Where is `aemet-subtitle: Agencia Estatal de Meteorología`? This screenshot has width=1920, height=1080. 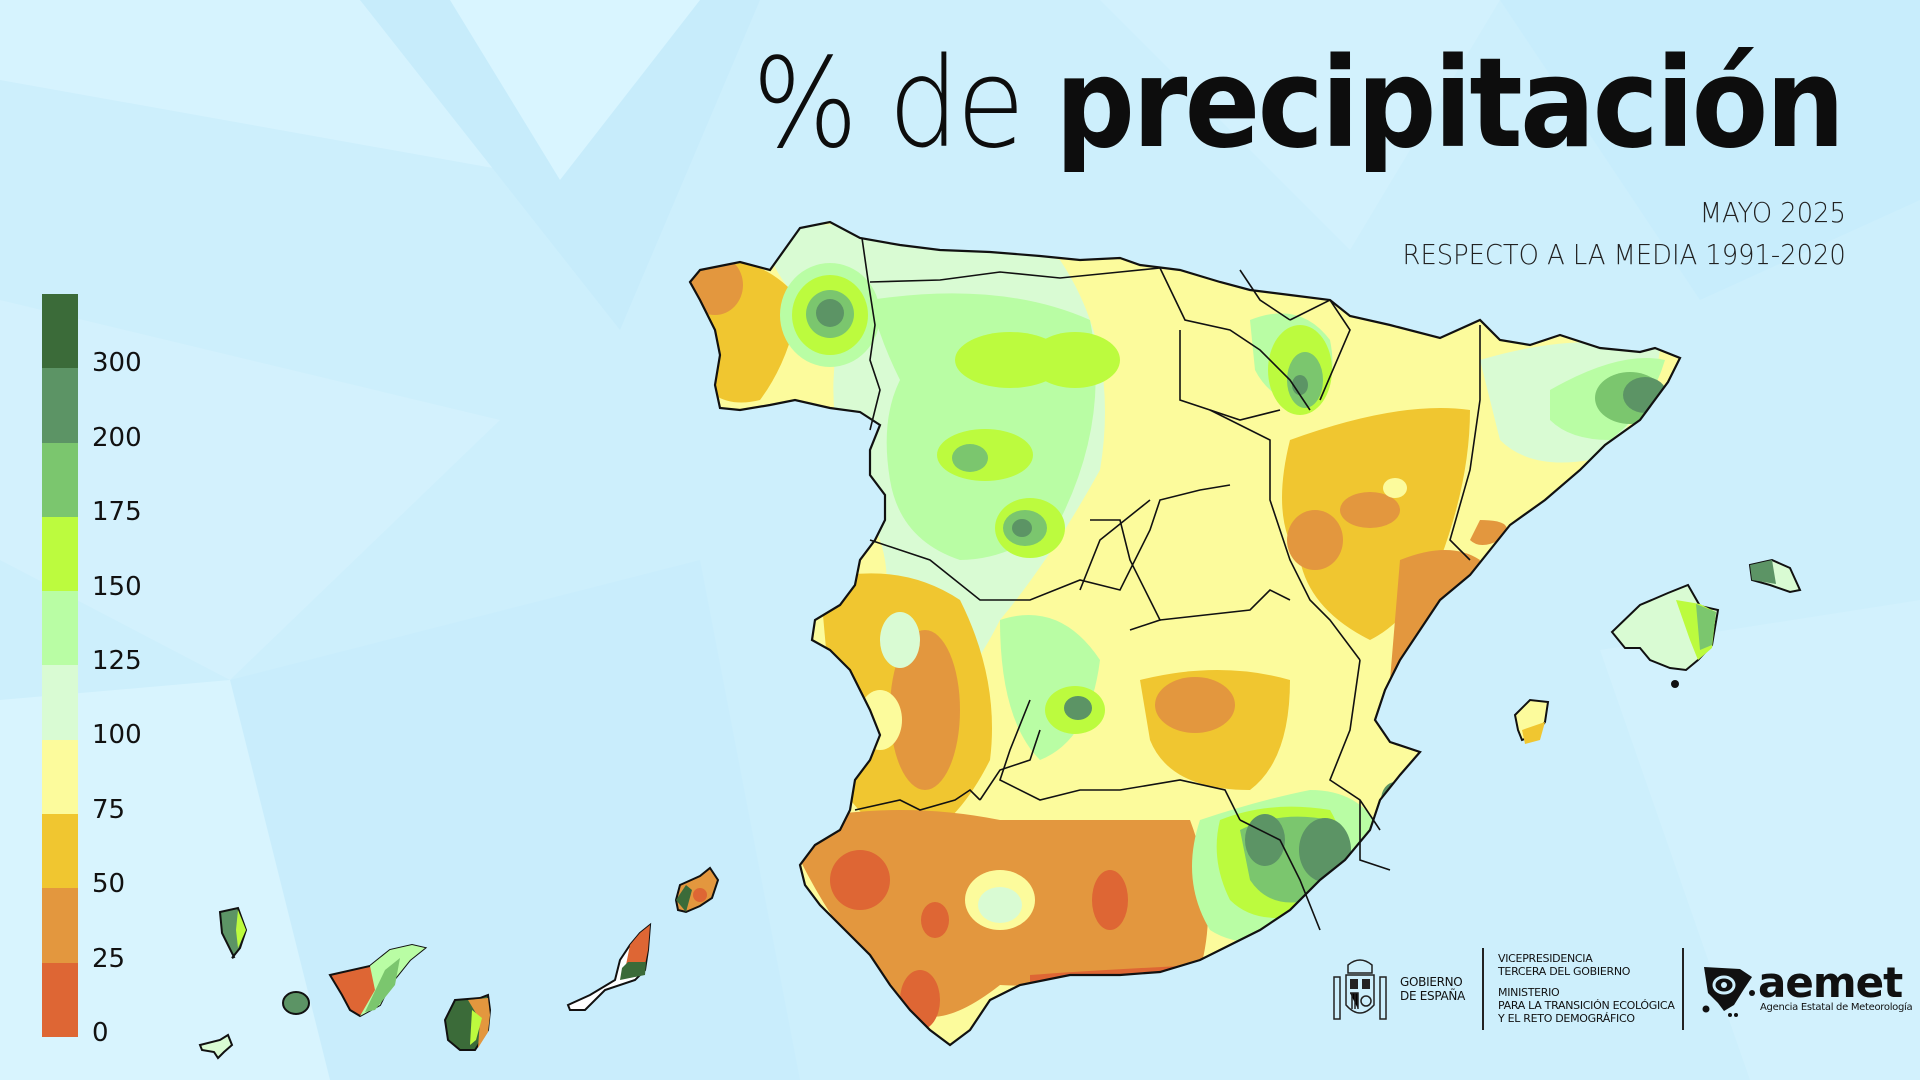 aemet-subtitle: Agencia Estatal de Meteorología is located at coordinates (1836, 1007).